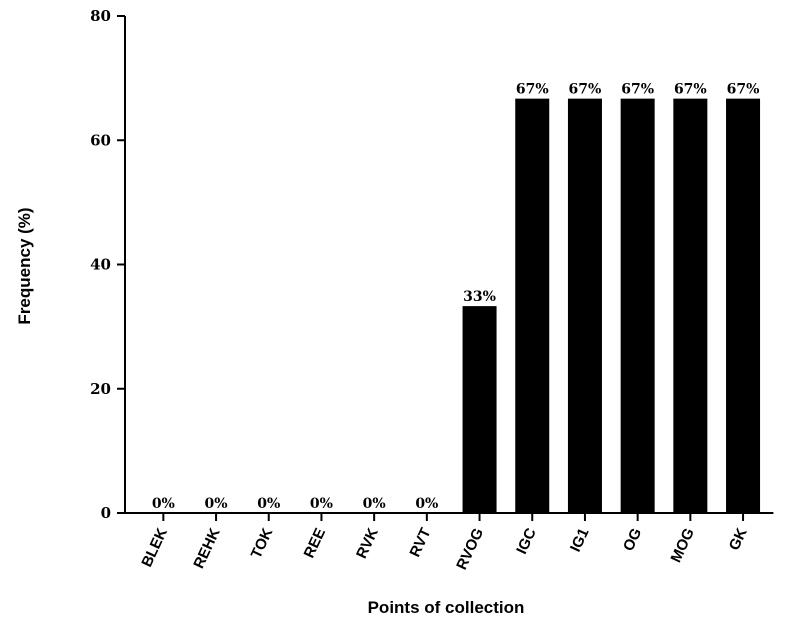 This screenshot has width=787, height=620. What do you see at coordinates (479, 297) in the screenshot?
I see `data-label: 33%` at bounding box center [479, 297].